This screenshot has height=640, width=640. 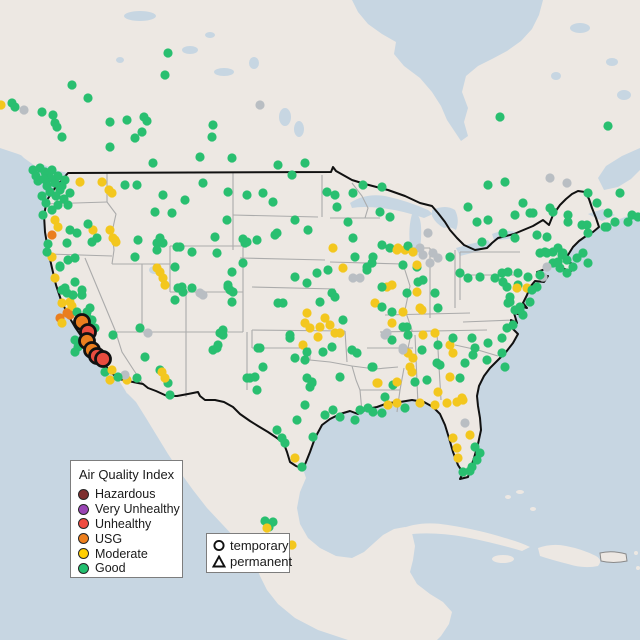 What do you see at coordinates (126, 524) in the screenshot?
I see `legend-item-unhealthy: Unhealthy` at bounding box center [126, 524].